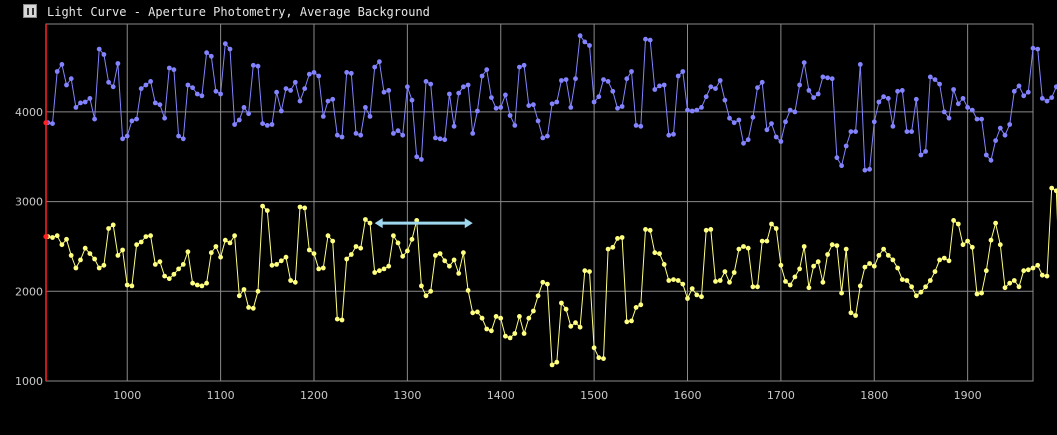  What do you see at coordinates (46, 236) in the screenshot?
I see `start-marker-dot` at bounding box center [46, 236].